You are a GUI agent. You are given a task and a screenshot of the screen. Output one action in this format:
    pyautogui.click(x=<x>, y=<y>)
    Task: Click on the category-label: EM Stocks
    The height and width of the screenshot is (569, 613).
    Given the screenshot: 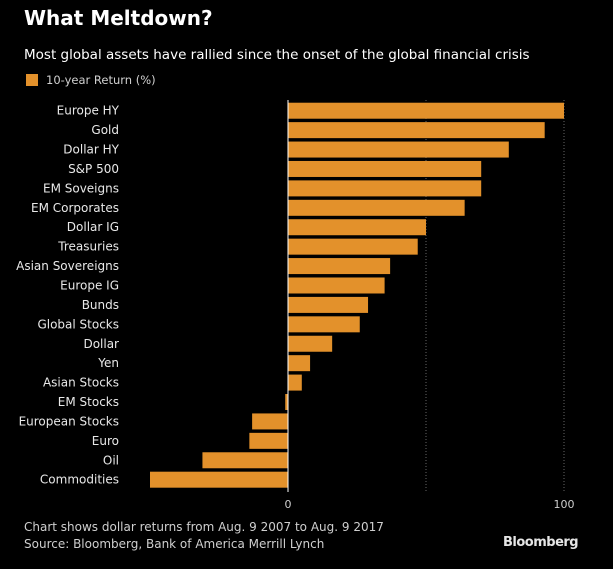 What is the action you would take?
    pyautogui.click(x=88, y=402)
    